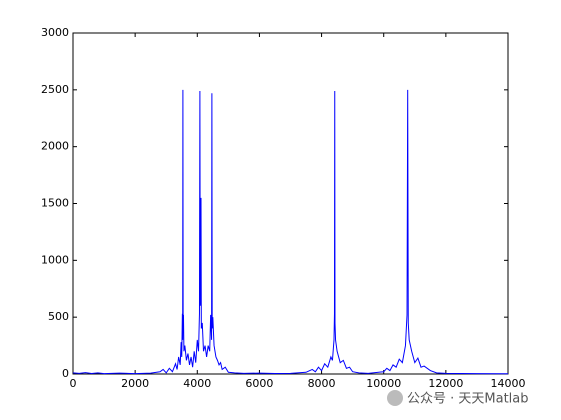 The image size is (561, 420). Describe the element at coordinates (65, 373) in the screenshot. I see `y-tick-label: 0` at that location.